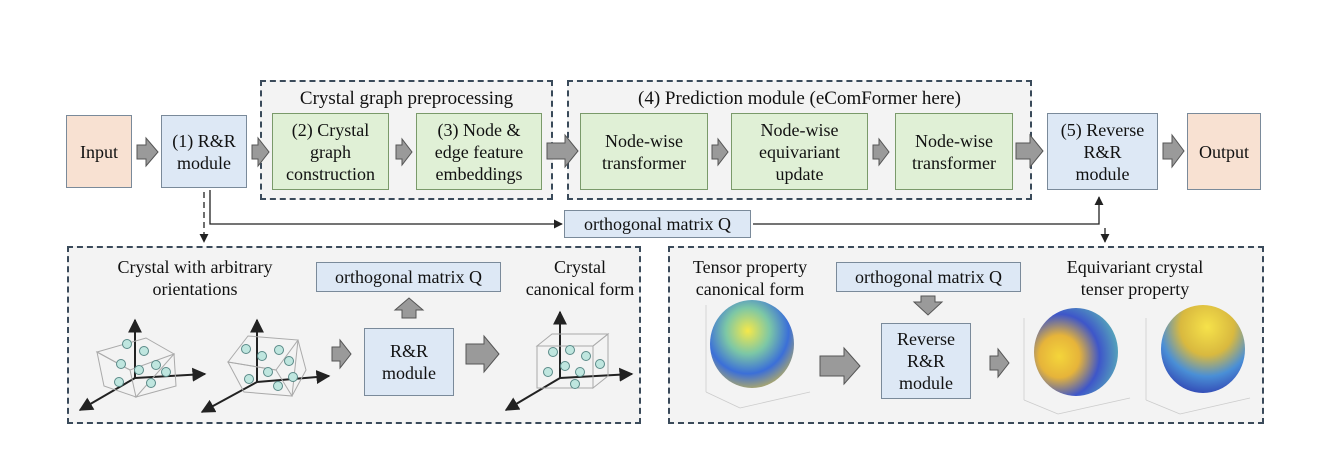 The height and width of the screenshot is (476, 1322). I want to click on graph-construction-box: (2) Crystal graph construction, so click(330, 151).